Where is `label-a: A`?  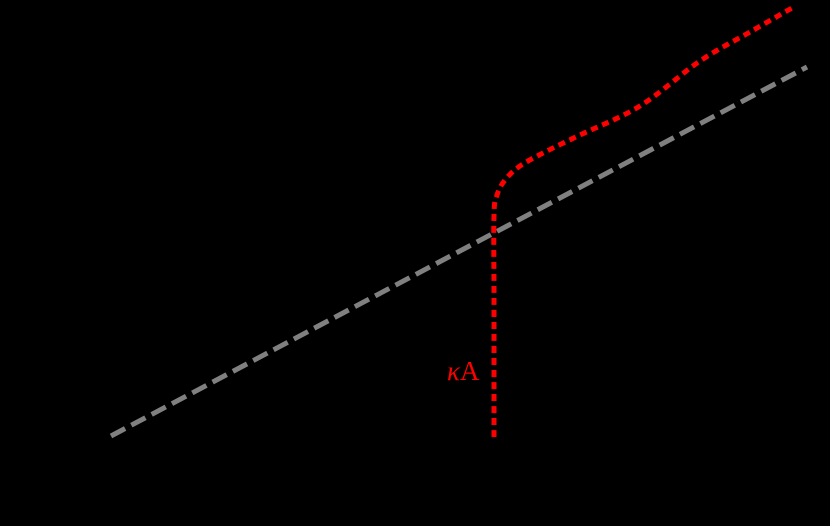 label-a: A is located at coordinates (469, 371).